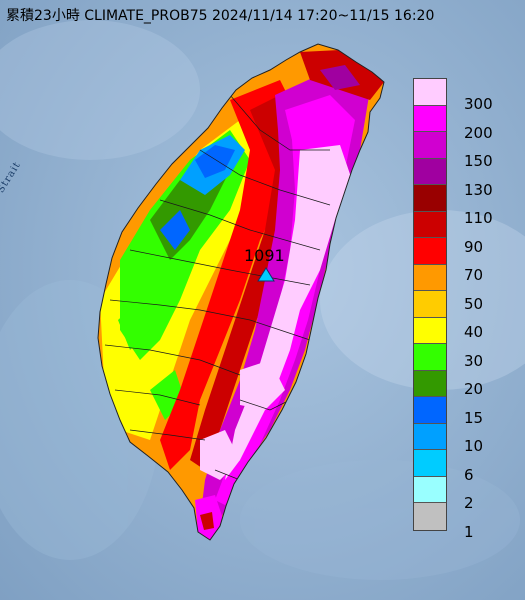 This screenshot has height=600, width=525. What do you see at coordinates (266, 274) in the screenshot?
I see `max-rainfall-station-marker` at bounding box center [266, 274].